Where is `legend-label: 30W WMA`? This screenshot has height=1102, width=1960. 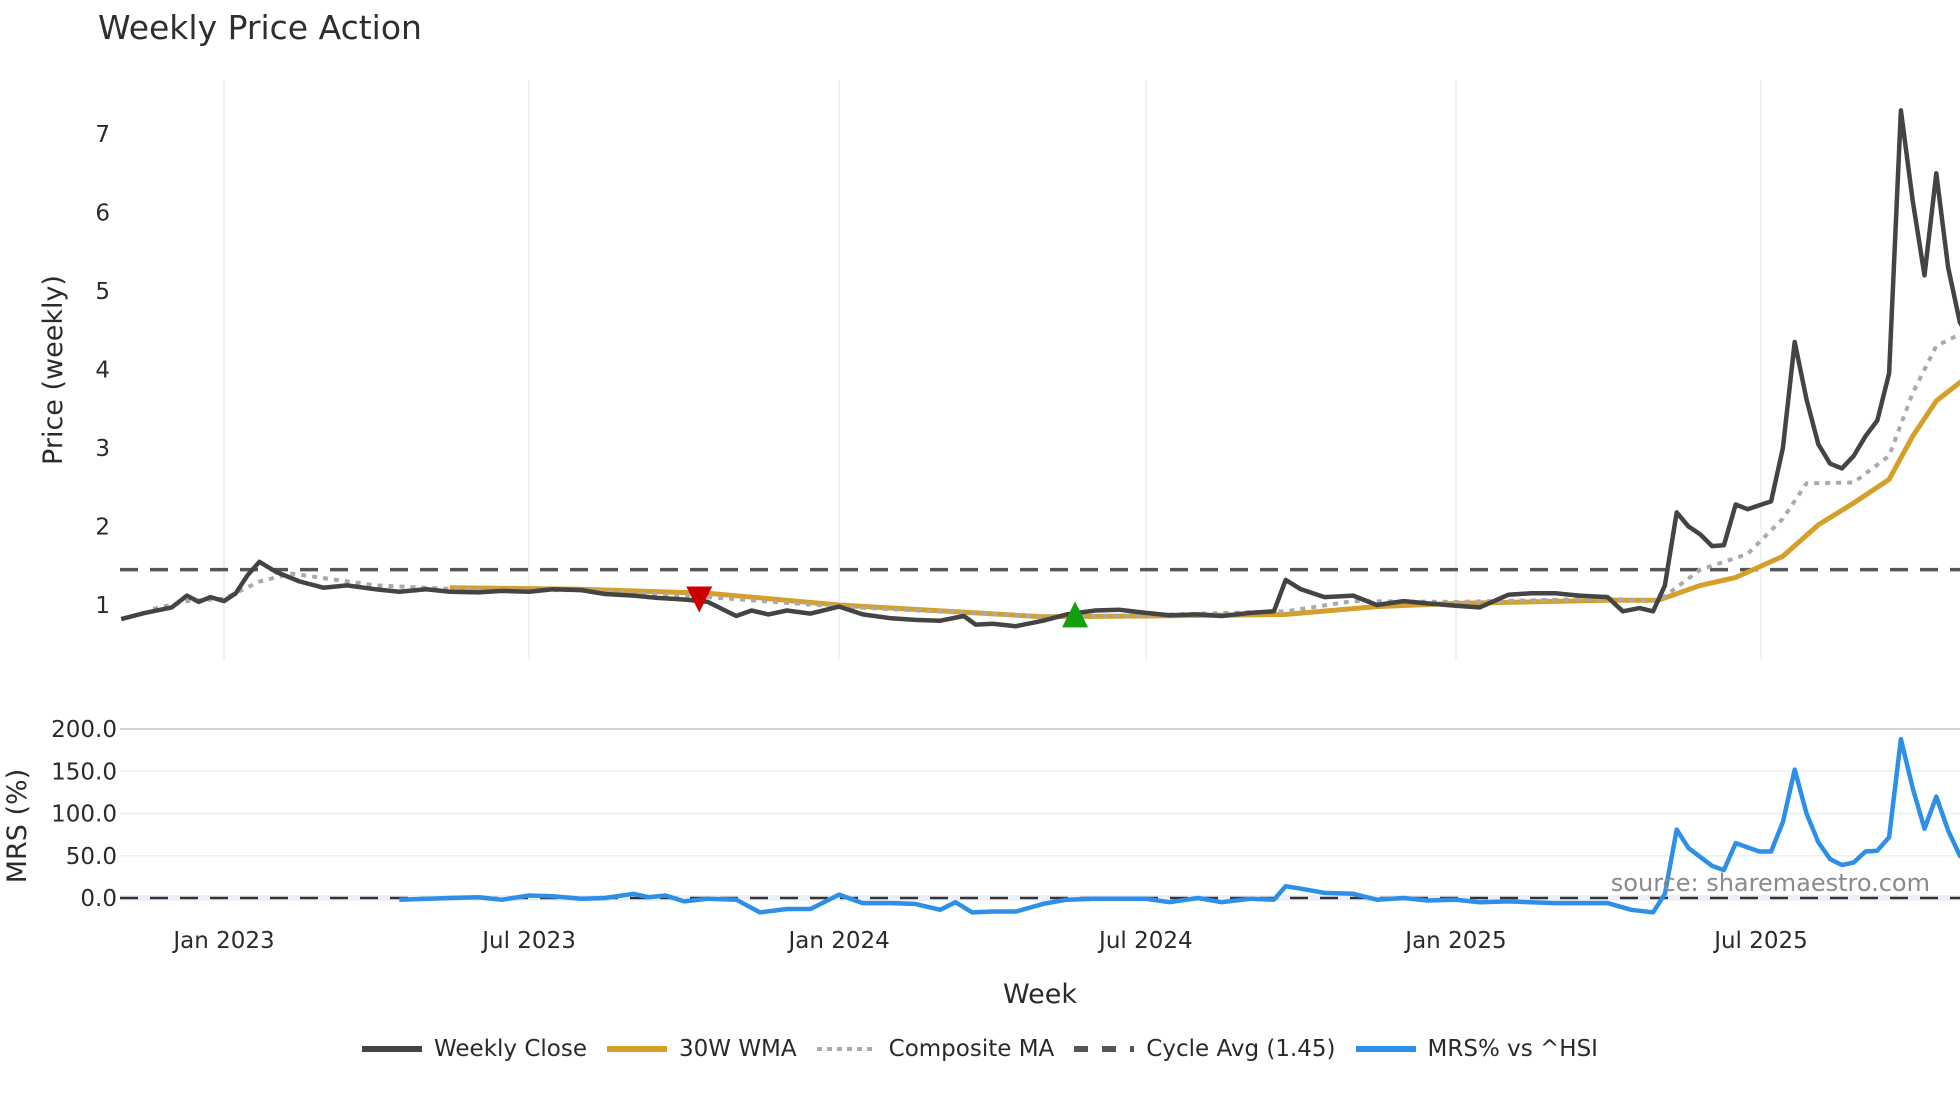 legend-label: 30W WMA is located at coordinates (738, 1049).